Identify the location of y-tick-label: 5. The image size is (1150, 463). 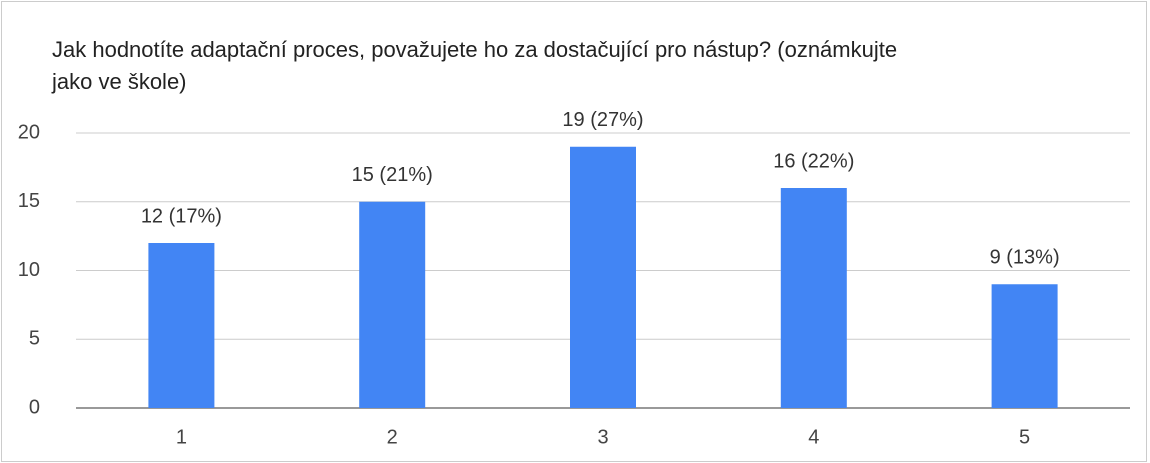
(34, 339).